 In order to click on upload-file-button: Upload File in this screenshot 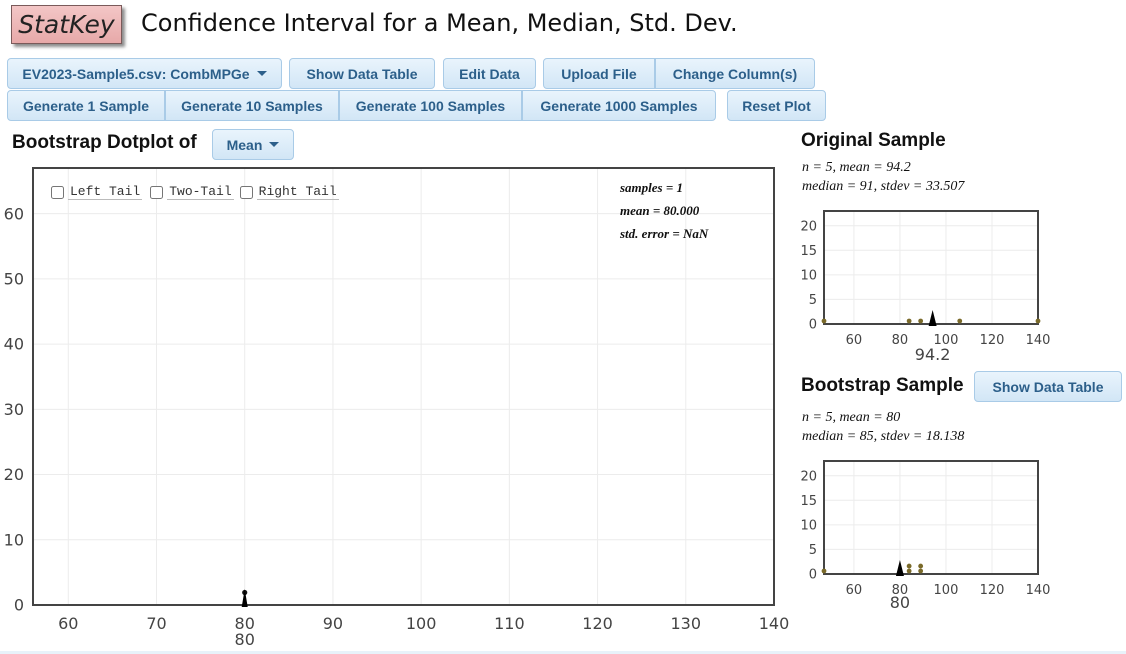, I will do `click(599, 73)`.